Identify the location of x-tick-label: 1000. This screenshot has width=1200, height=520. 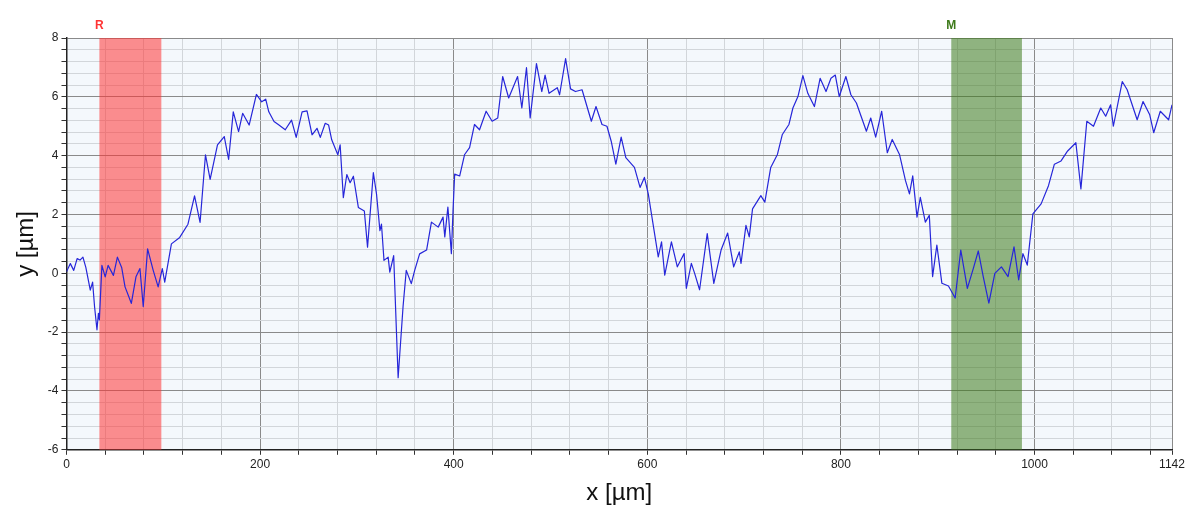
(1035, 464).